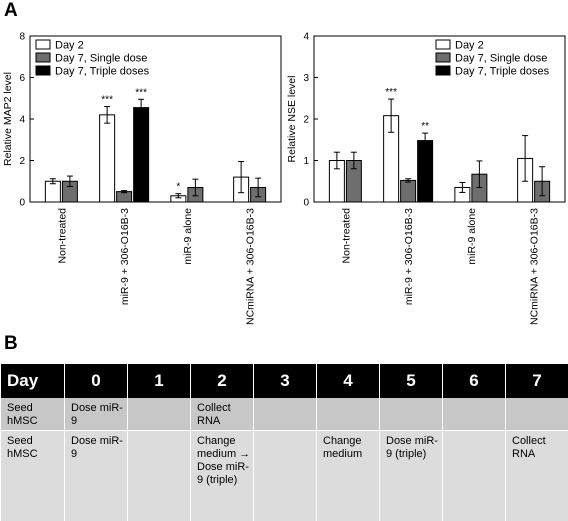 The image size is (568, 521). Describe the element at coordinates (411, 381) in the screenshot. I see `schedule-header-day-5: 5` at that location.